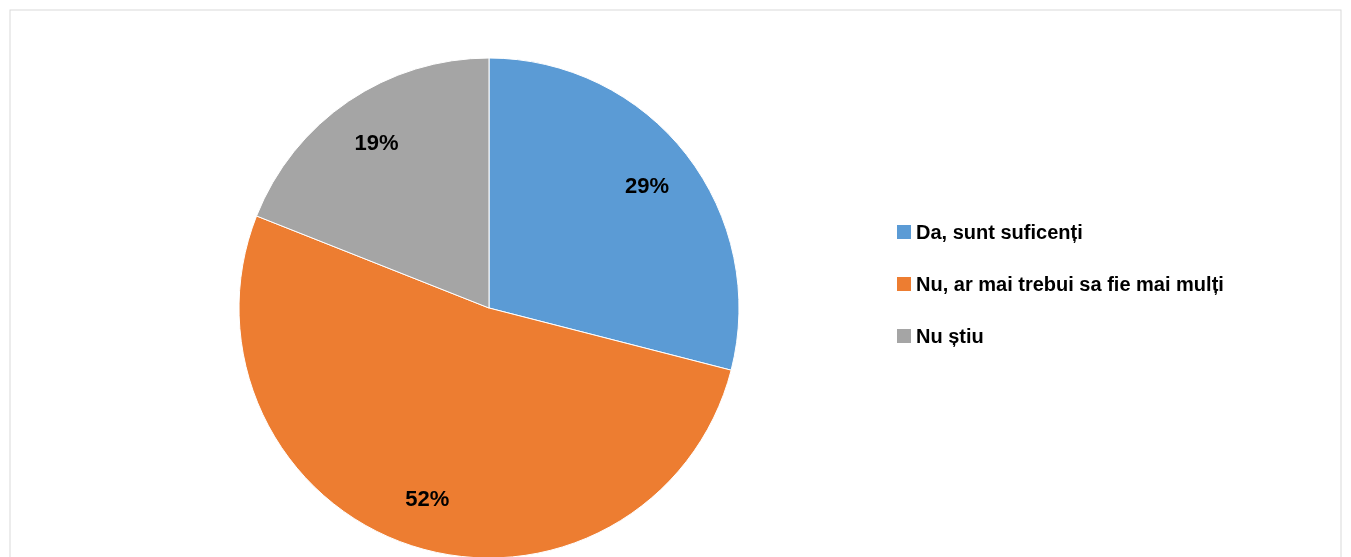 This screenshot has width=1351, height=557. Describe the element at coordinates (376, 143) in the screenshot. I see `data-label: 19%` at that location.